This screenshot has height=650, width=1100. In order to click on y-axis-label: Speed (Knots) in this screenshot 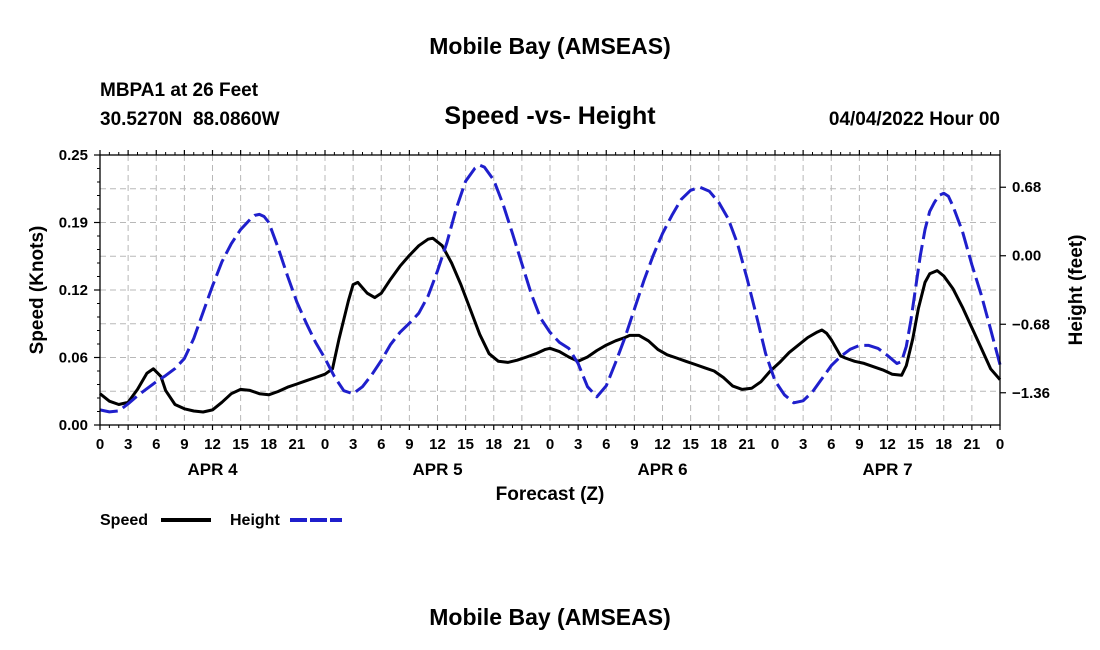, I will do `click(37, 290)`.